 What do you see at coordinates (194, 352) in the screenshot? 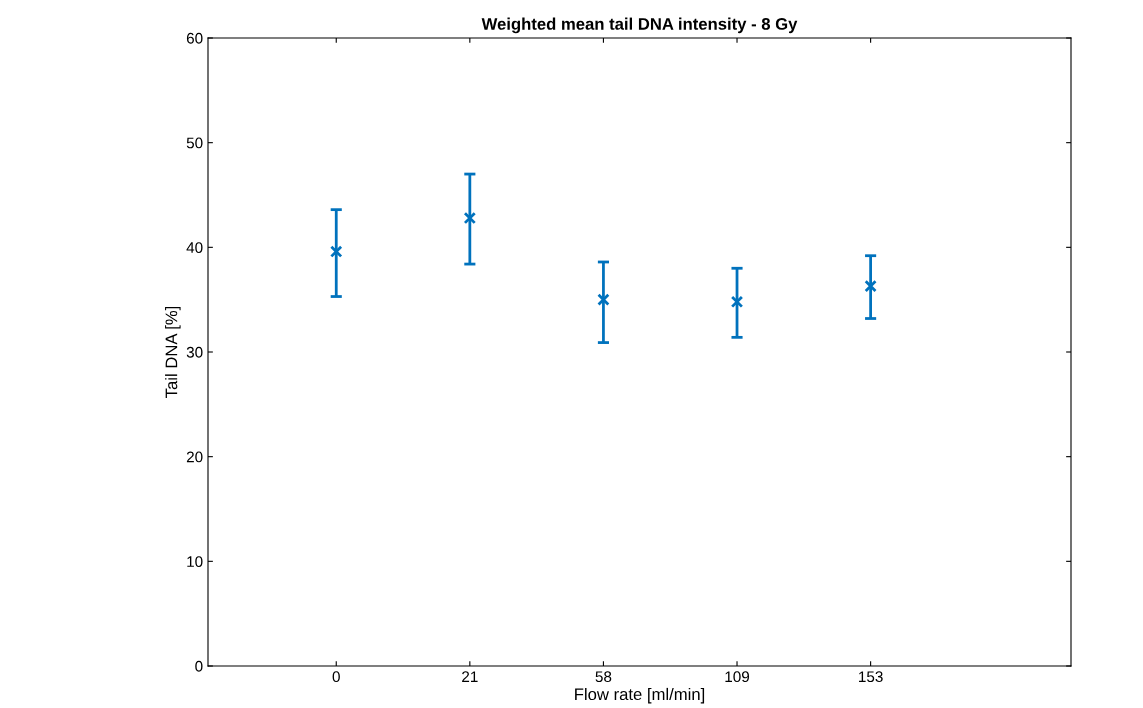
I see `y-tick-label: 30` at bounding box center [194, 352].